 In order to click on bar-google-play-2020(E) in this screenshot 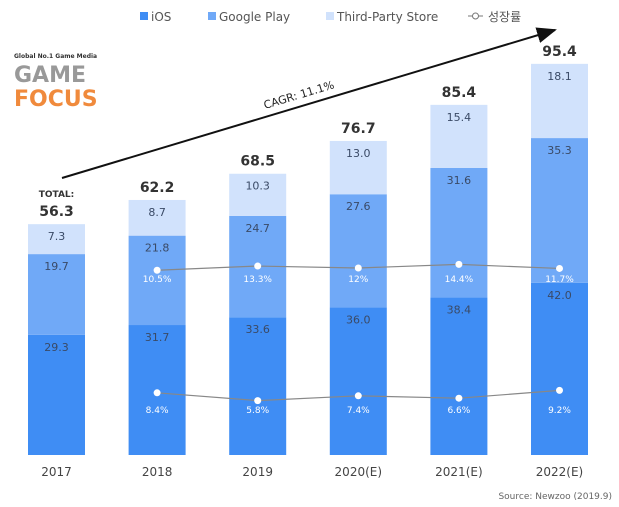, I will do `click(358, 251)`.